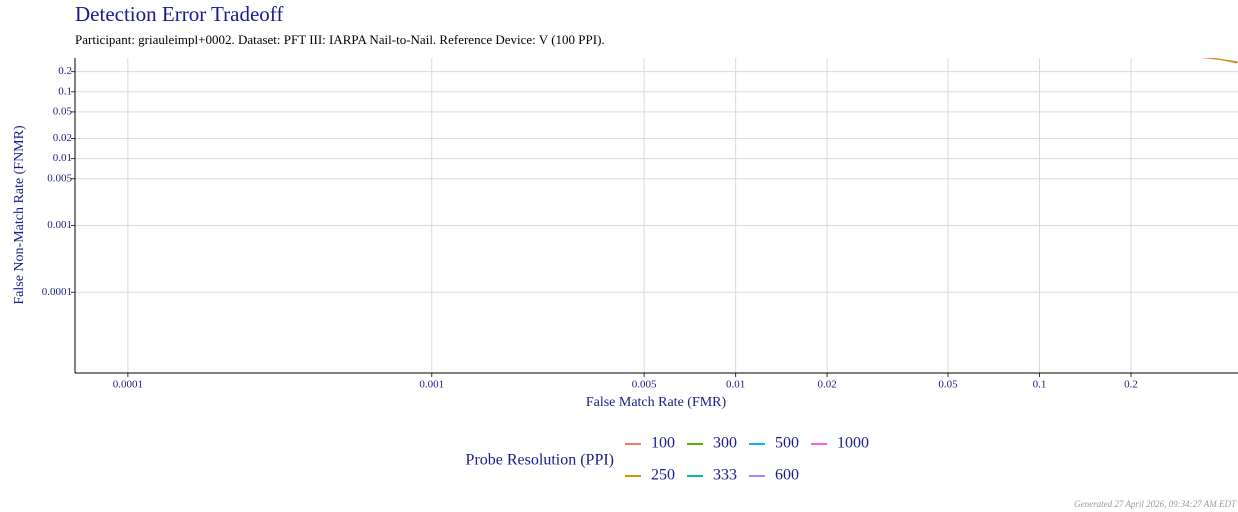  Describe the element at coordinates (19, 215) in the screenshot. I see `y-axis-label: False Non-Match Rate (FNMR)` at that location.